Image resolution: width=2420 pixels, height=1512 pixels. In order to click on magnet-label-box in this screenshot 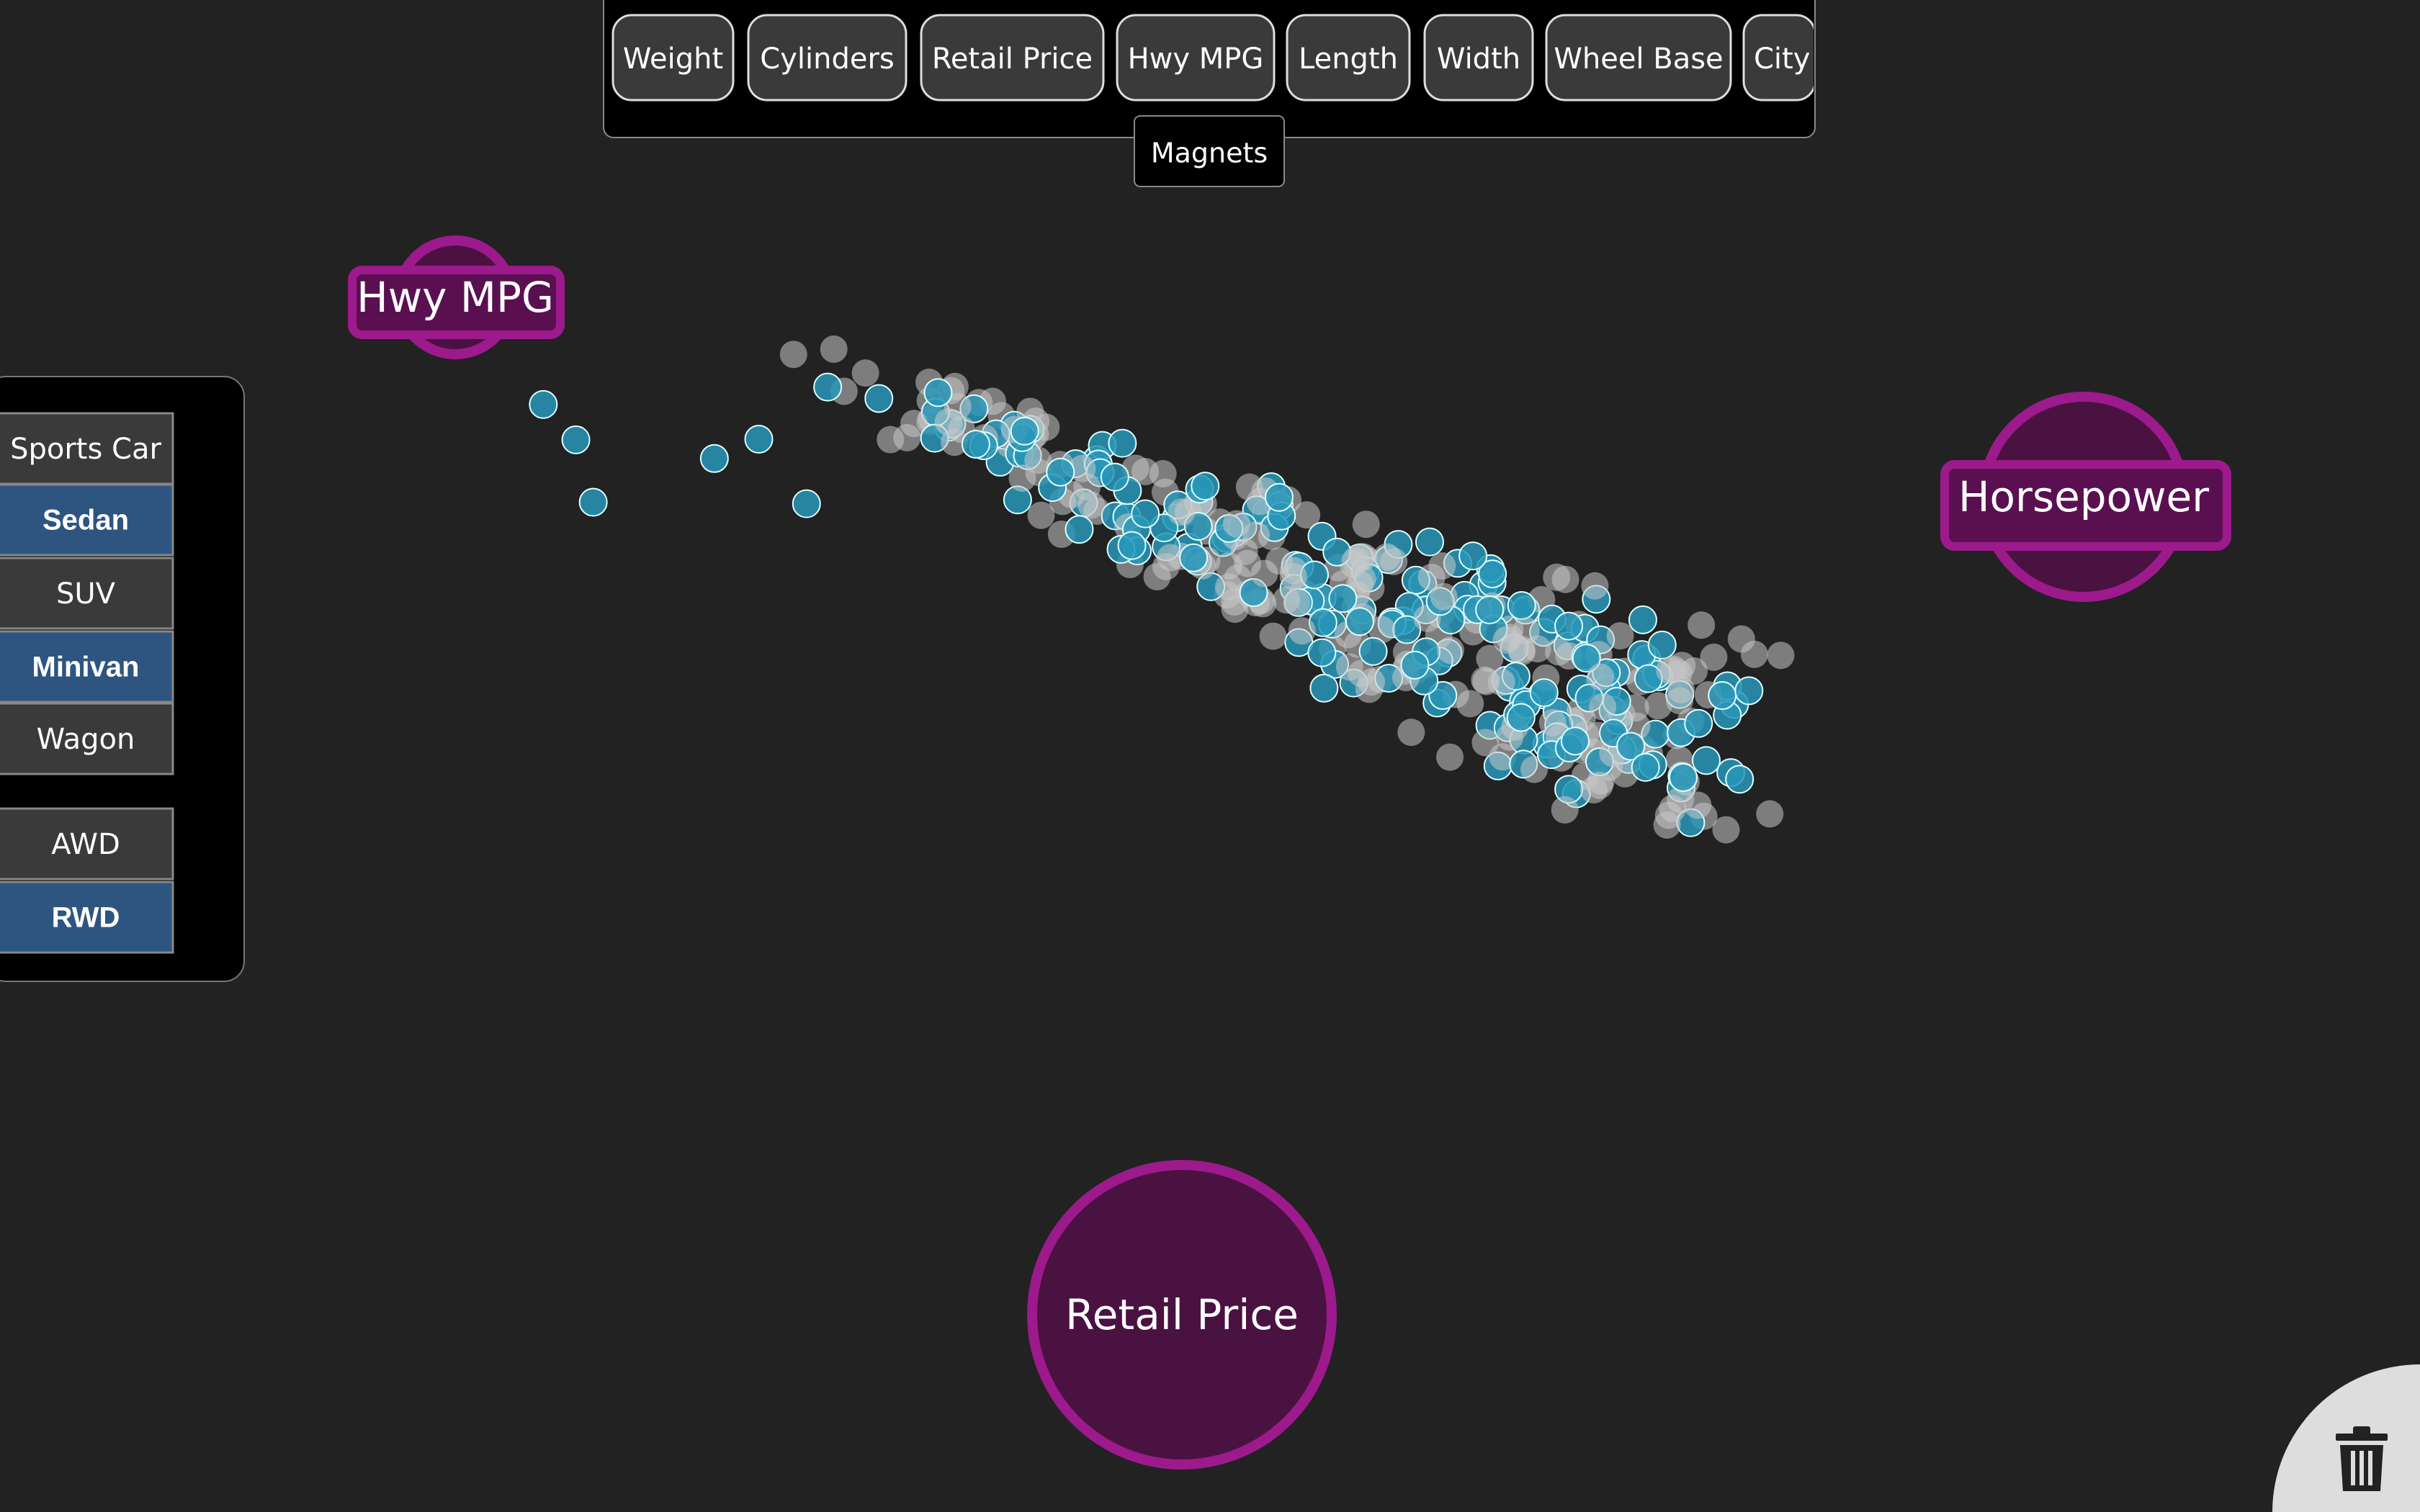, I will do `click(2085, 505)`.